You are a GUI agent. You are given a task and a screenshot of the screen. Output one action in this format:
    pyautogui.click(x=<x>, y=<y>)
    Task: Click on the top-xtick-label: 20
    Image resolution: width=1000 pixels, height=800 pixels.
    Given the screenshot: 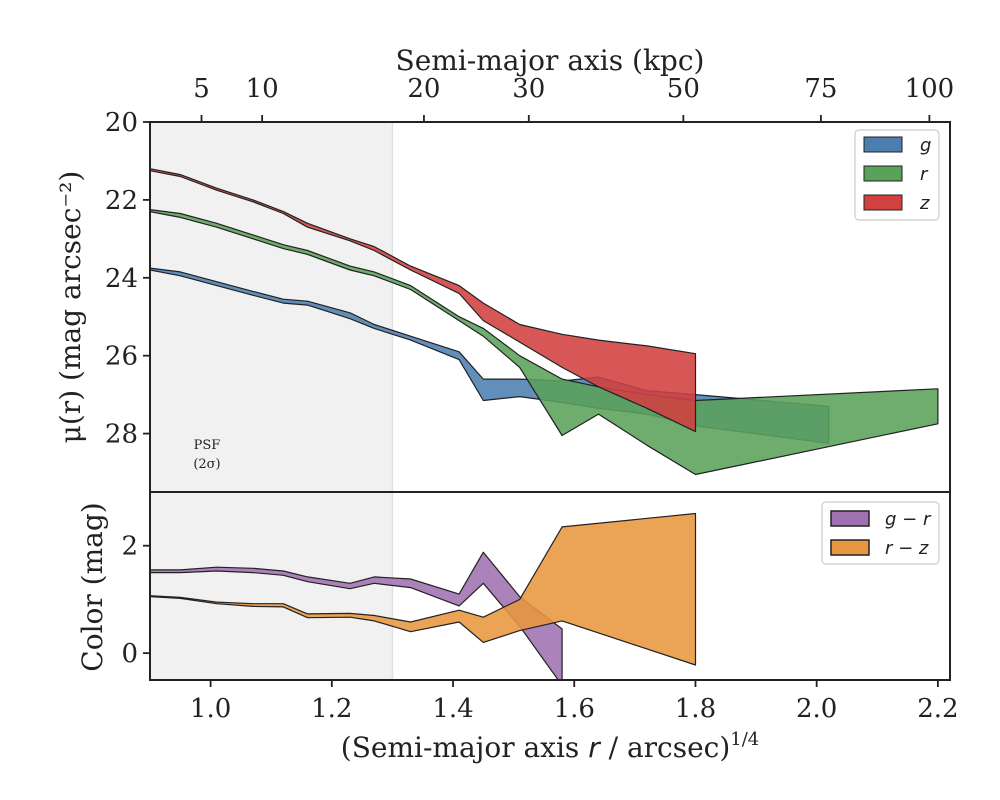 What is the action you would take?
    pyautogui.click(x=423, y=89)
    